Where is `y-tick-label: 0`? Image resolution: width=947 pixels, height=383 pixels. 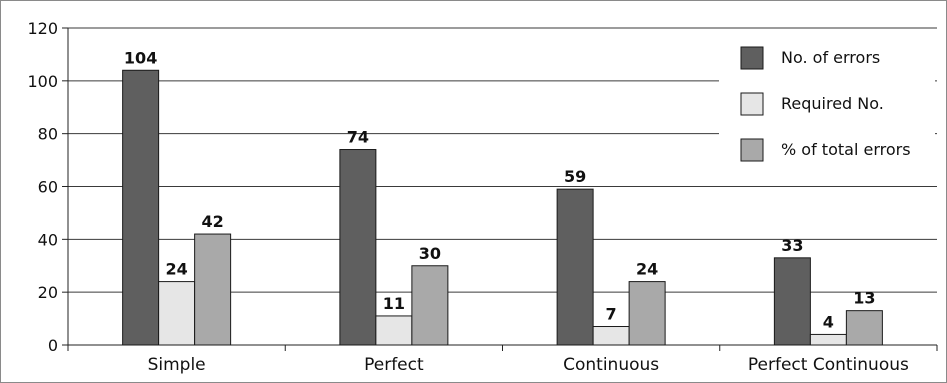
y-tick-label: 0 is located at coordinates (53, 345).